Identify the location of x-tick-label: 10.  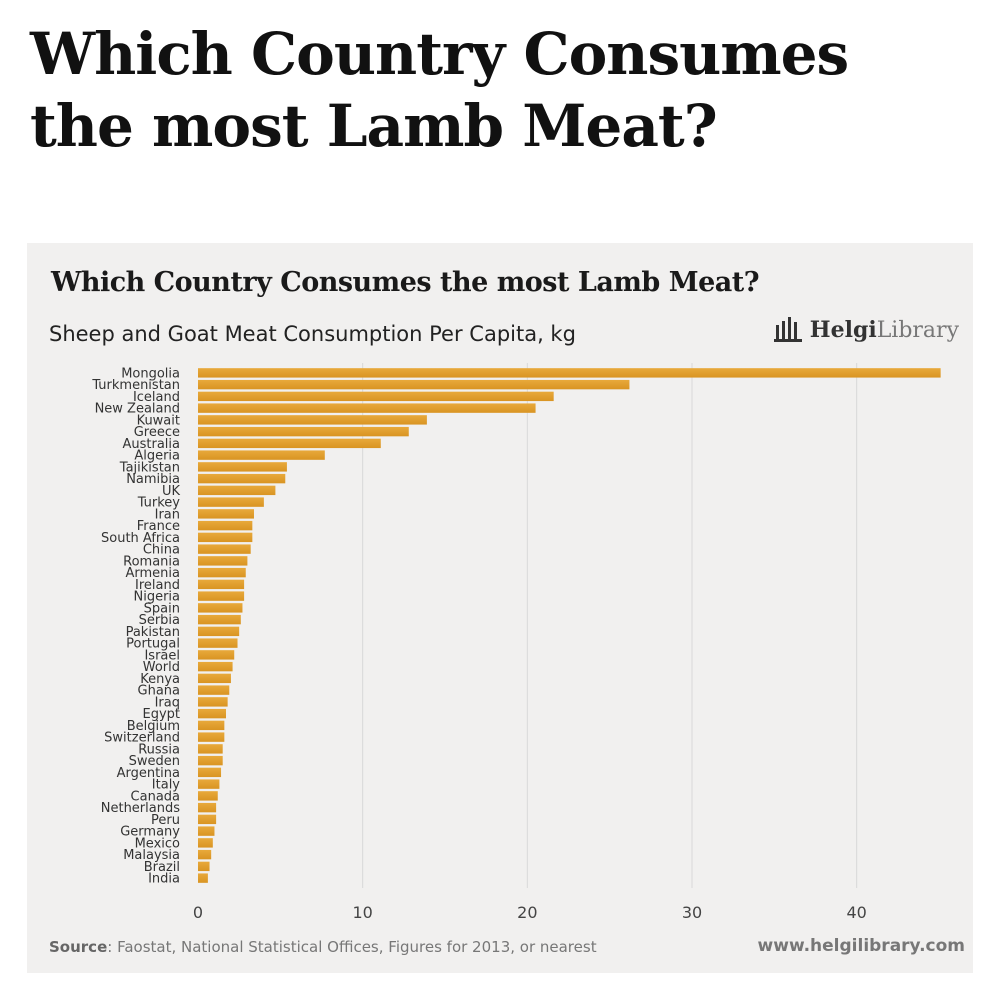
(362, 912).